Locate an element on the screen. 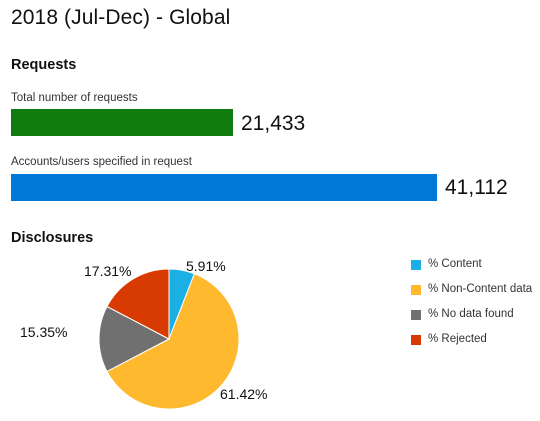  accounts-label: Accounts/users specified in request is located at coordinates (101, 162).